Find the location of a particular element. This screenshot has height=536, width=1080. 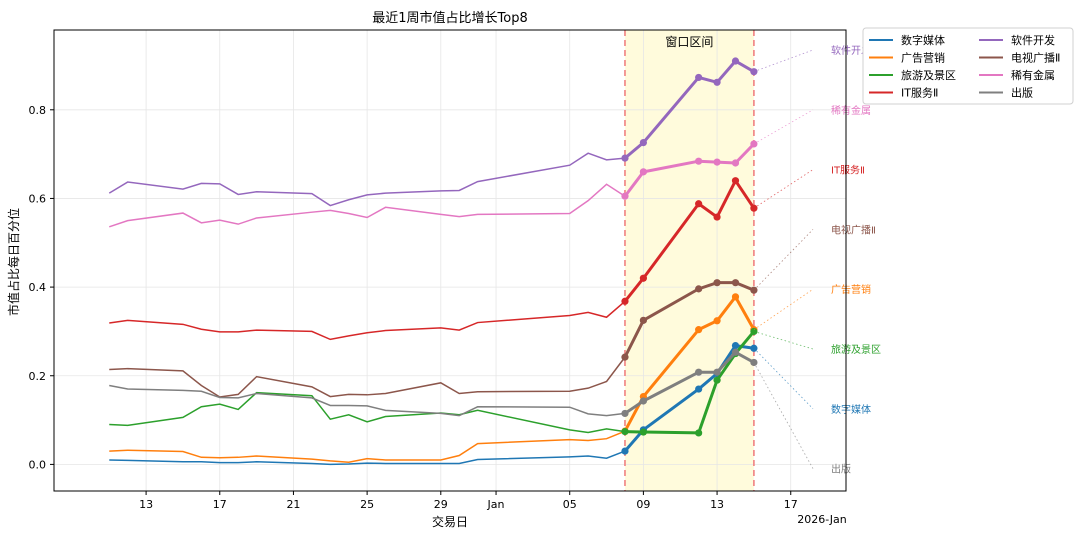

end-label: 广告营销 is located at coordinates (851, 289).